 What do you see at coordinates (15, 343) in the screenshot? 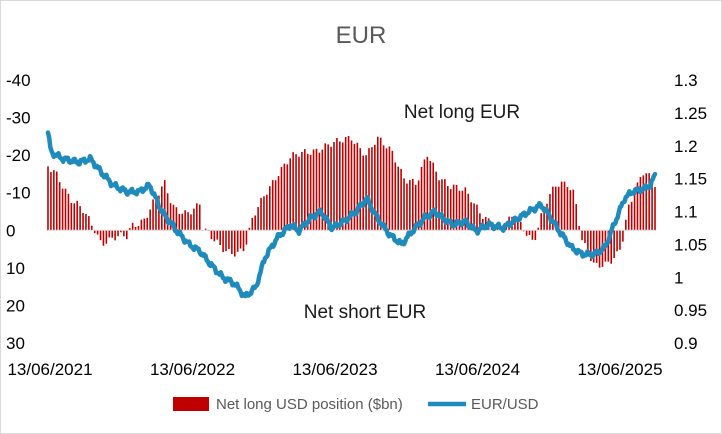
I see `left-tick-label: 30` at bounding box center [15, 343].